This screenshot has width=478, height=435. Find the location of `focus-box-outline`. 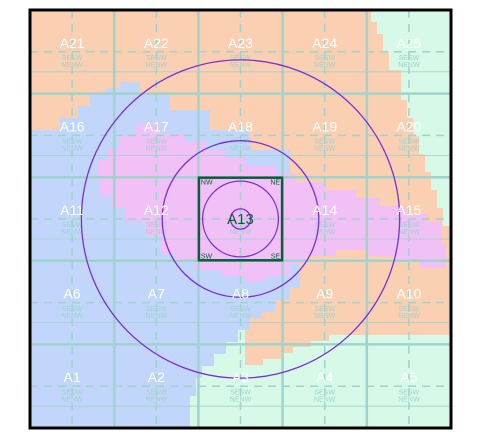

focus-box-outline is located at coordinates (240, 219).